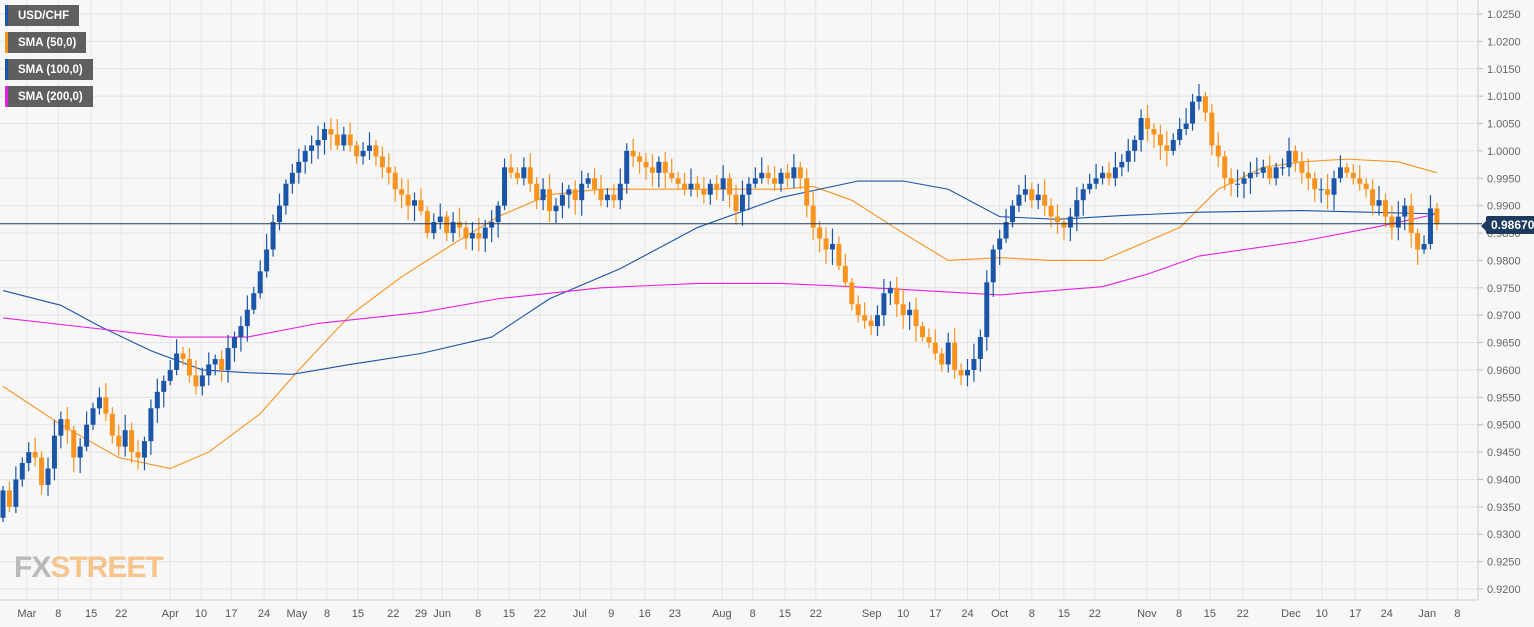 This screenshot has width=1534, height=627. Describe the element at coordinates (1504, 398) in the screenshot. I see `y-tick-label: 0.9550` at that location.